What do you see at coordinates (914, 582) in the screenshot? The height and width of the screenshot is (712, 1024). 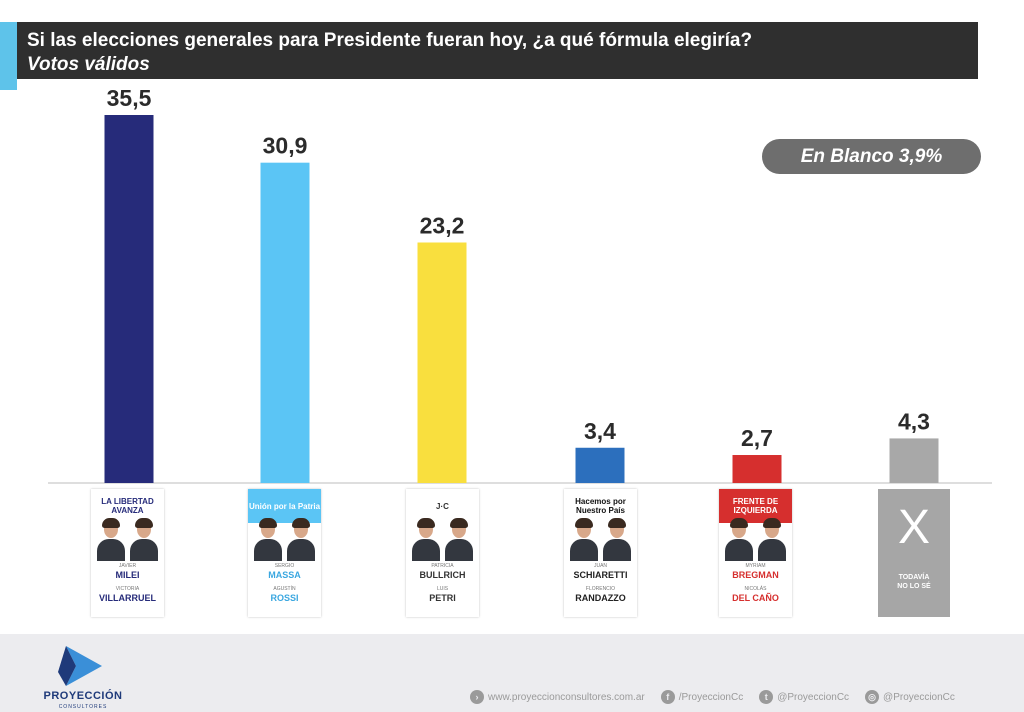 I see `undecided-label: TODAVÍA NO LO SÉ` at bounding box center [914, 582].